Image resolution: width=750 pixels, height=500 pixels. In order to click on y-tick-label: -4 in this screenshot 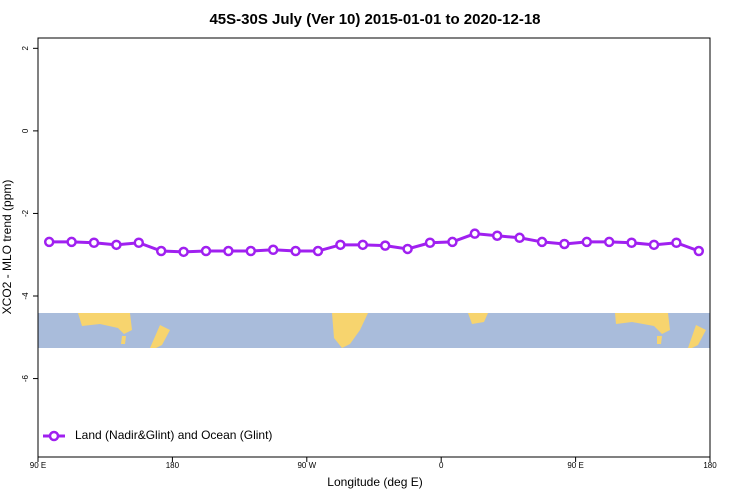, I will do `click(25, 296)`.